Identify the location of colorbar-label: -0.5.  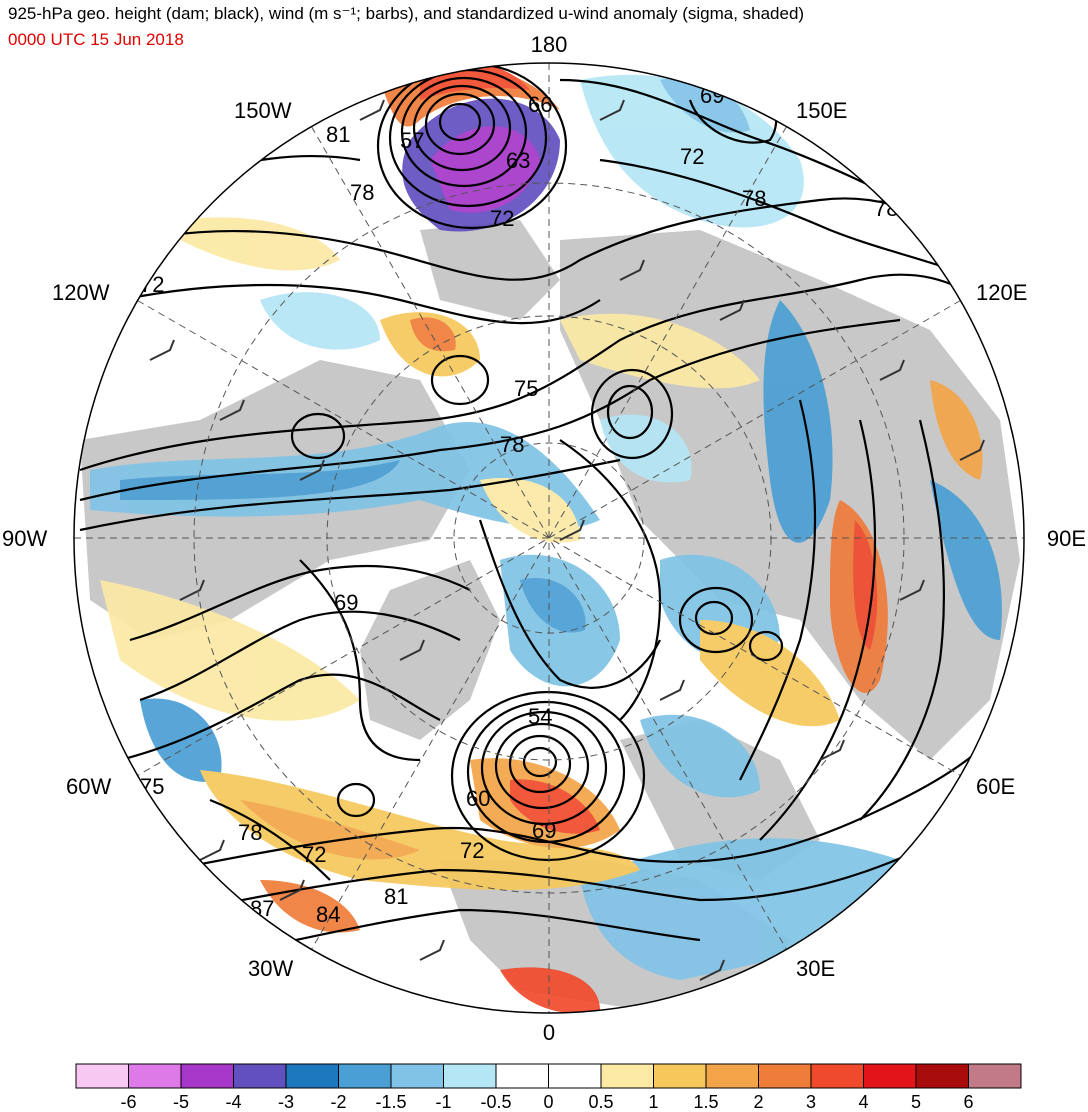
(495, 1102).